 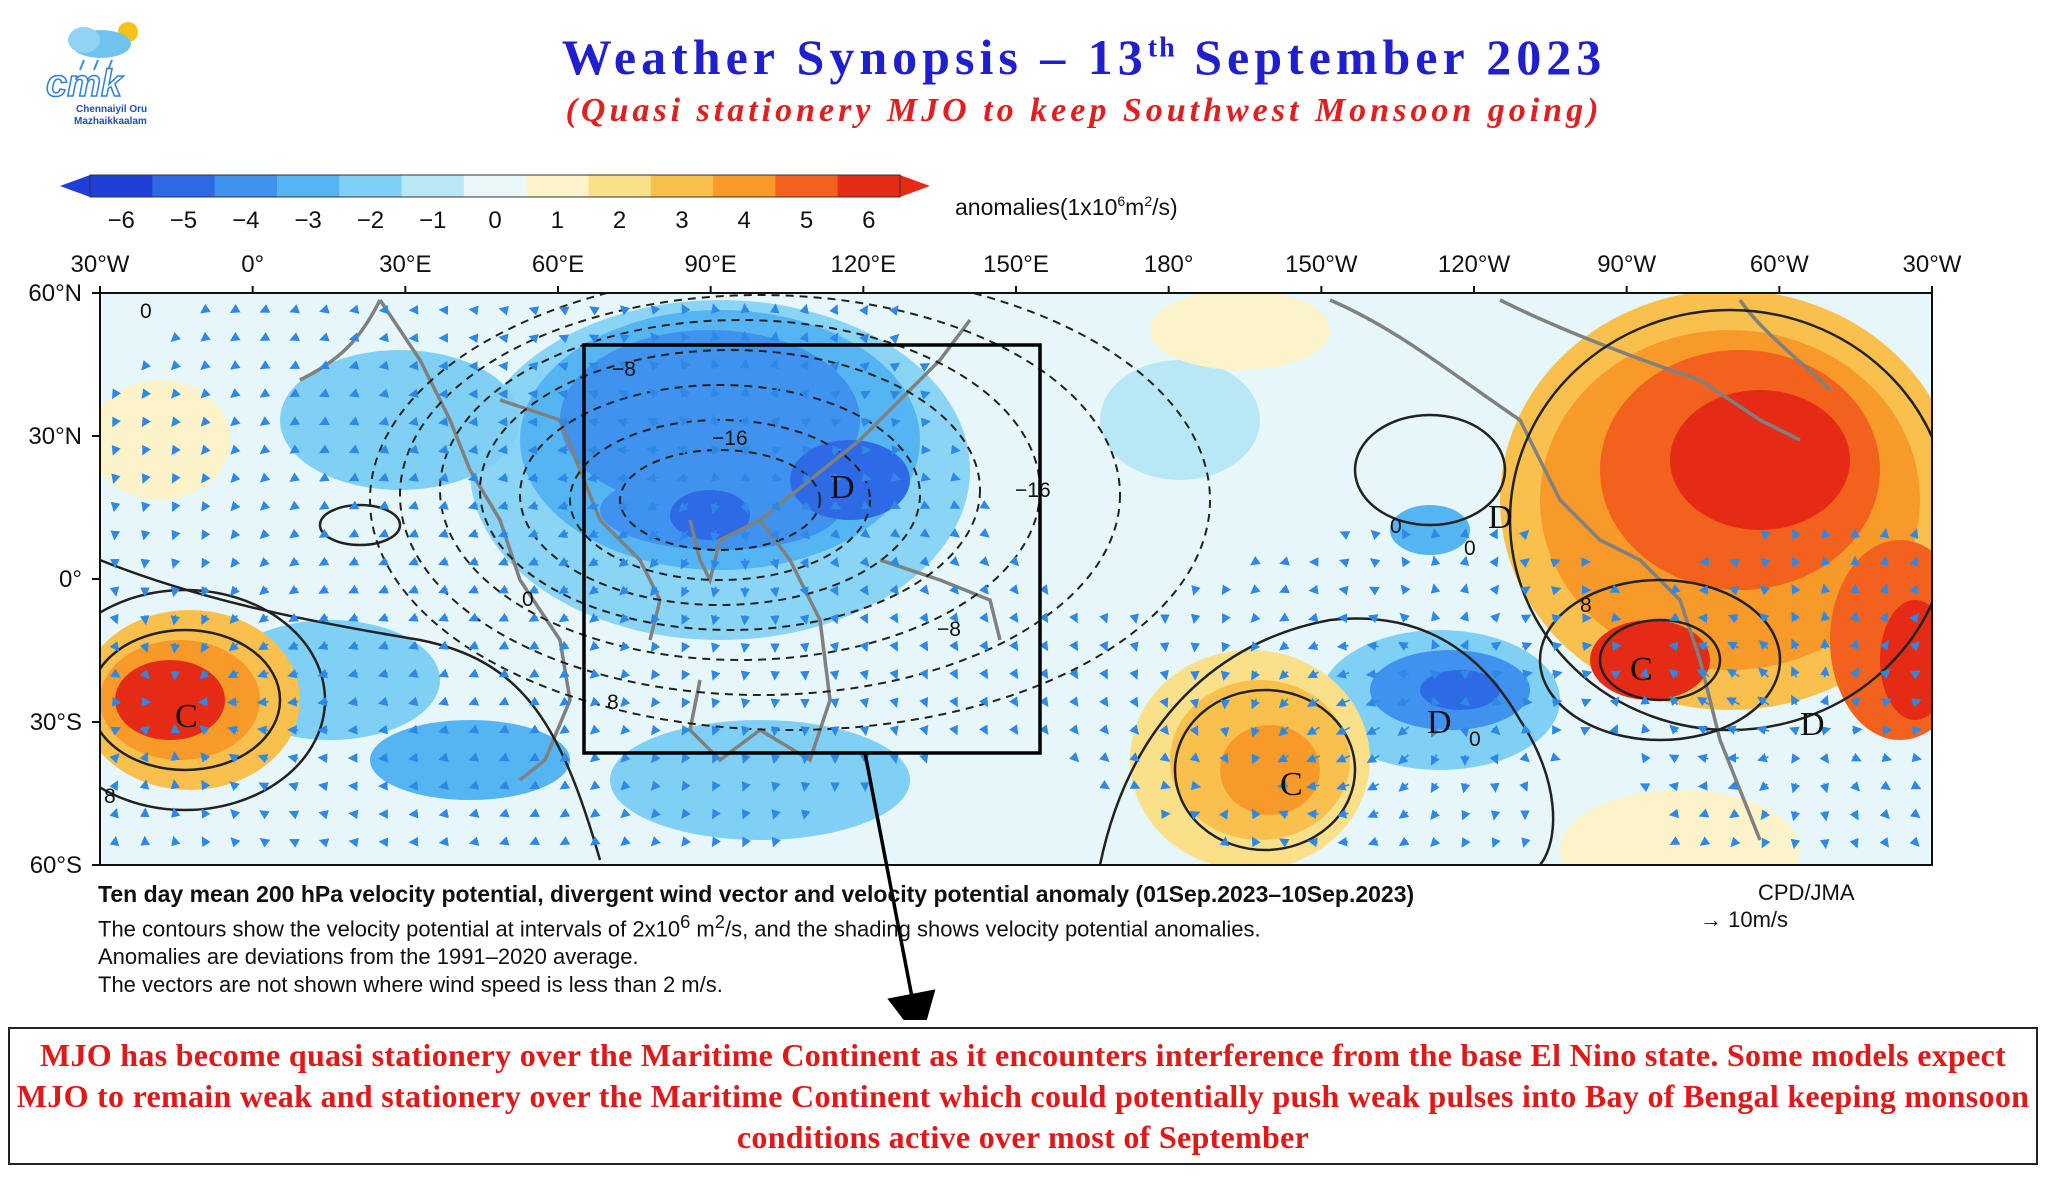 I want to click on svg-text: 0, so click(x=146, y=311).